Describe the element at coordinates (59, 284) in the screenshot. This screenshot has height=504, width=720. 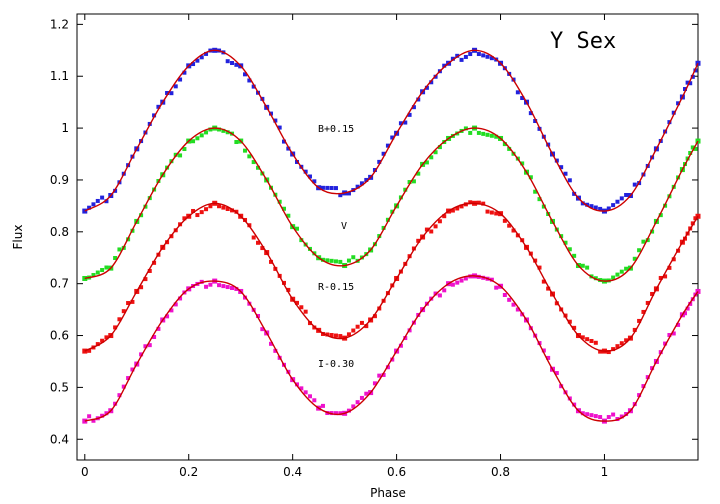
I see `y-tick-label: 0.7` at that location.